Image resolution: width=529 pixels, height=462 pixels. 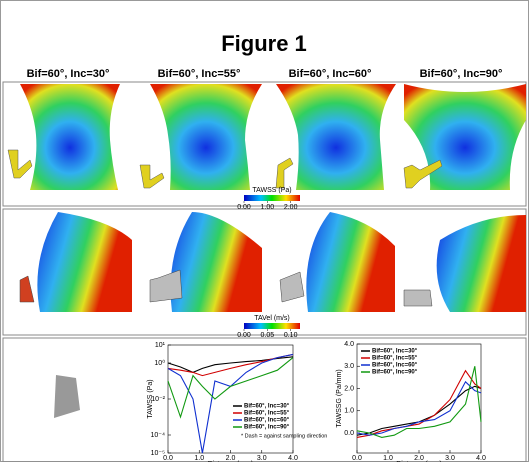 I want to click on column-header: Bif=60°, Inc=90°, so click(x=461, y=74).